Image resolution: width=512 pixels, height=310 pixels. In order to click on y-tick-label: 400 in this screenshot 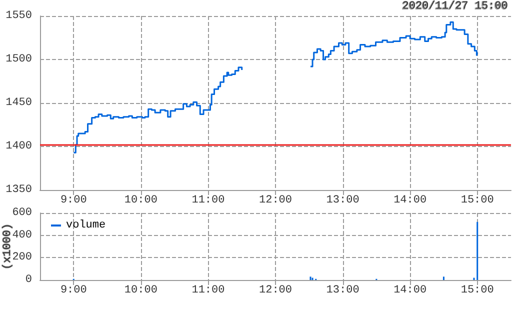, I will do `click(22, 235)`.